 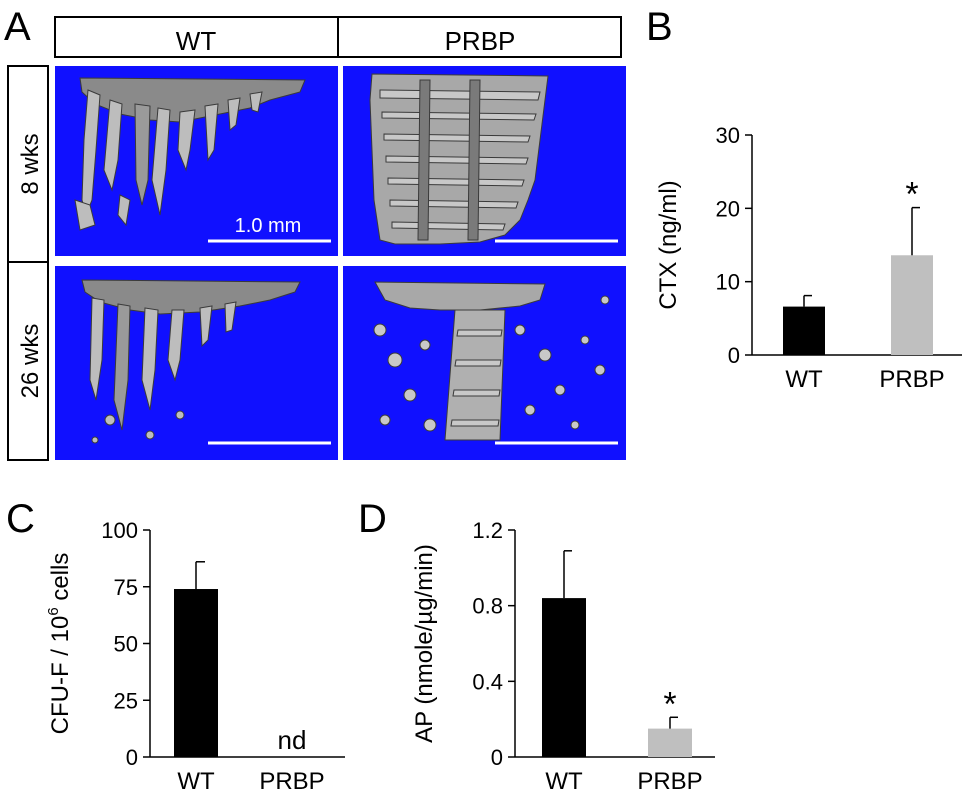 I want to click on row-header-26wks: 26 wks, so click(x=30, y=361).